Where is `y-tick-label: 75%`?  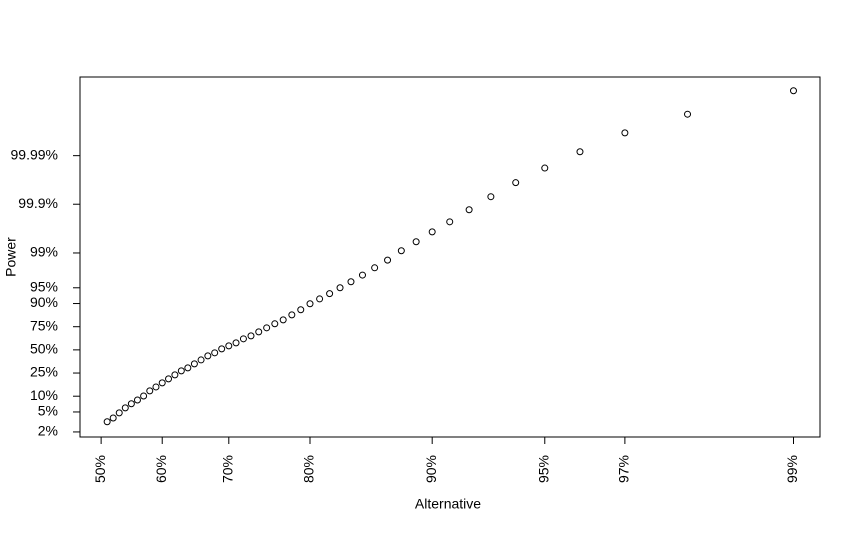 y-tick-label: 75% is located at coordinates (44, 325).